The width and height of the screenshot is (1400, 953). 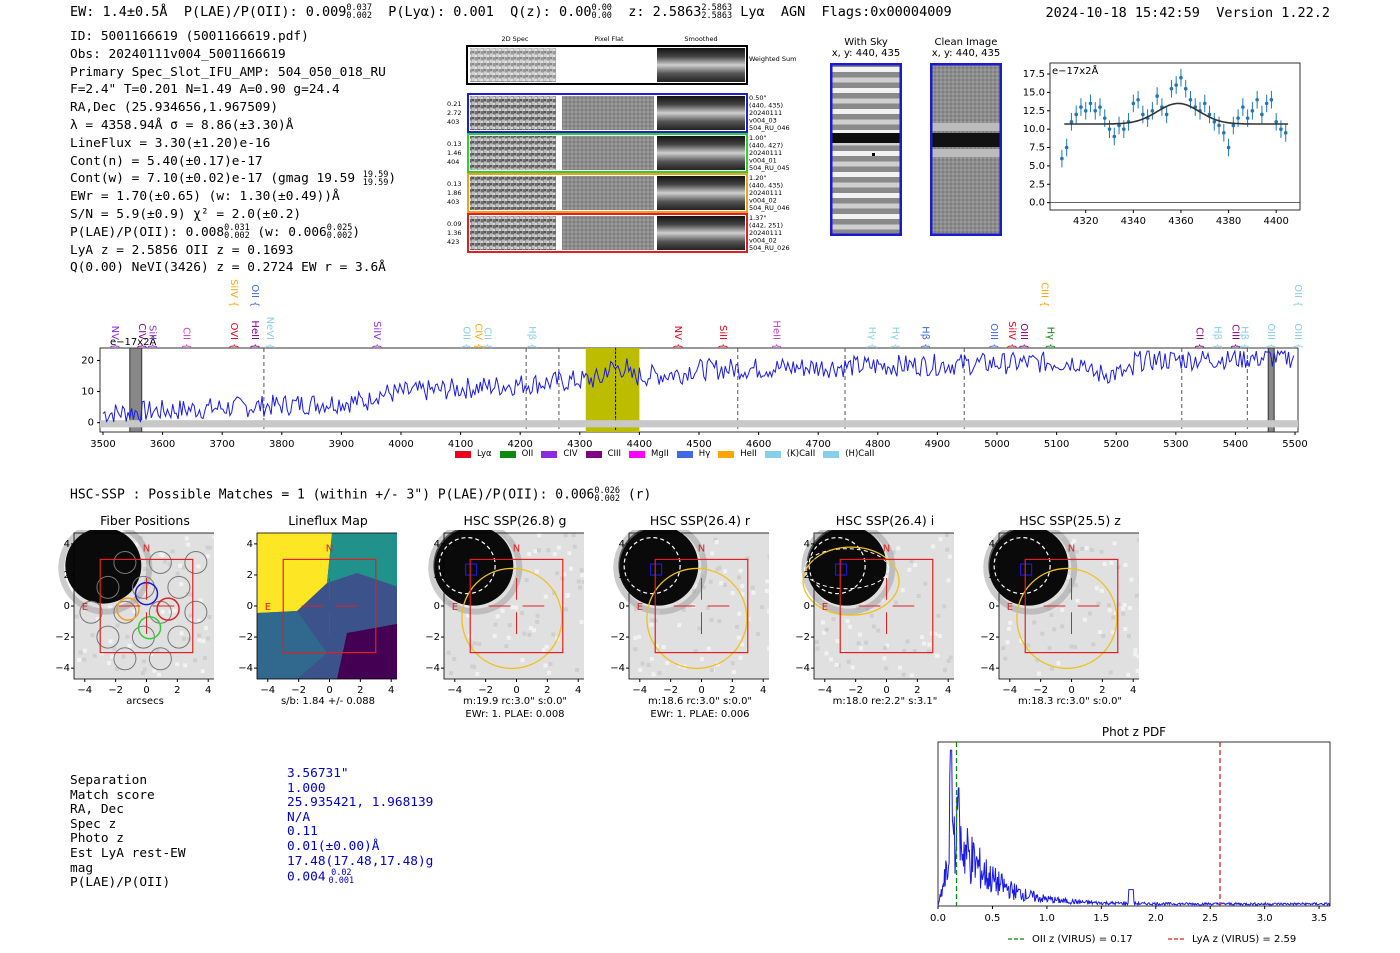 What do you see at coordinates (1243, 333) in the screenshot?
I see `spectral-line-label: Hβ` at bounding box center [1243, 333].